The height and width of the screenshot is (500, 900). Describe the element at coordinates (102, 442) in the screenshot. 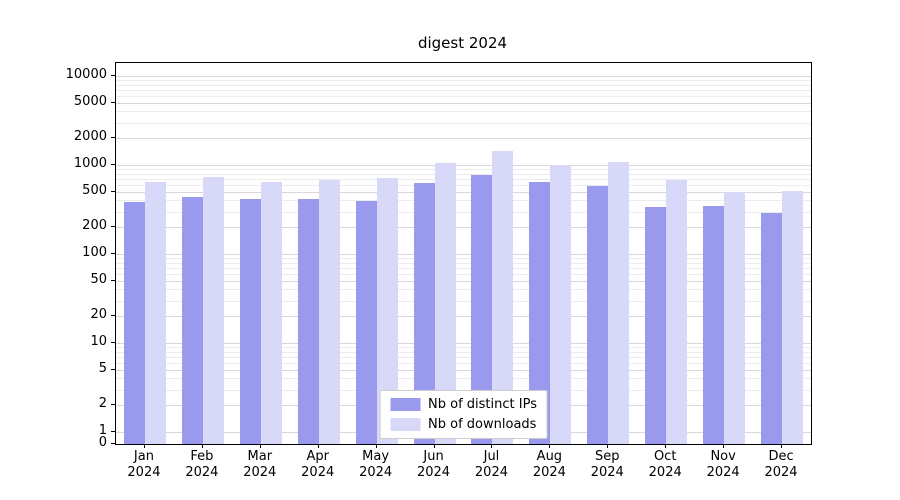

I see `y-axis-tick-label: 0` at that location.